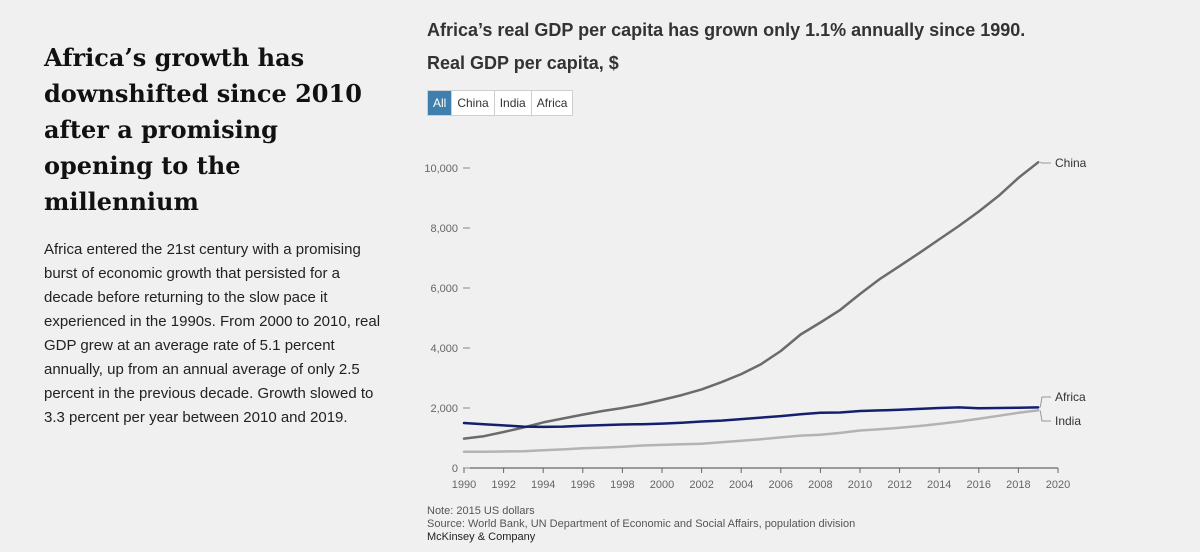  Describe the element at coordinates (622, 485) in the screenshot. I see `x-tick-label: 1998` at that location.